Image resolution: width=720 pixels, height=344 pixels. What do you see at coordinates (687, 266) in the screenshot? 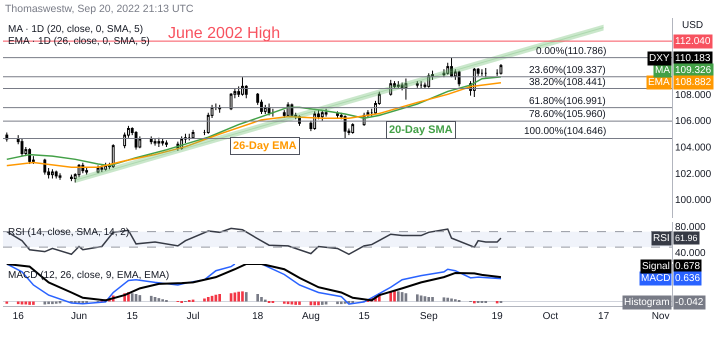
I see `text: 0.678` at bounding box center [687, 266].